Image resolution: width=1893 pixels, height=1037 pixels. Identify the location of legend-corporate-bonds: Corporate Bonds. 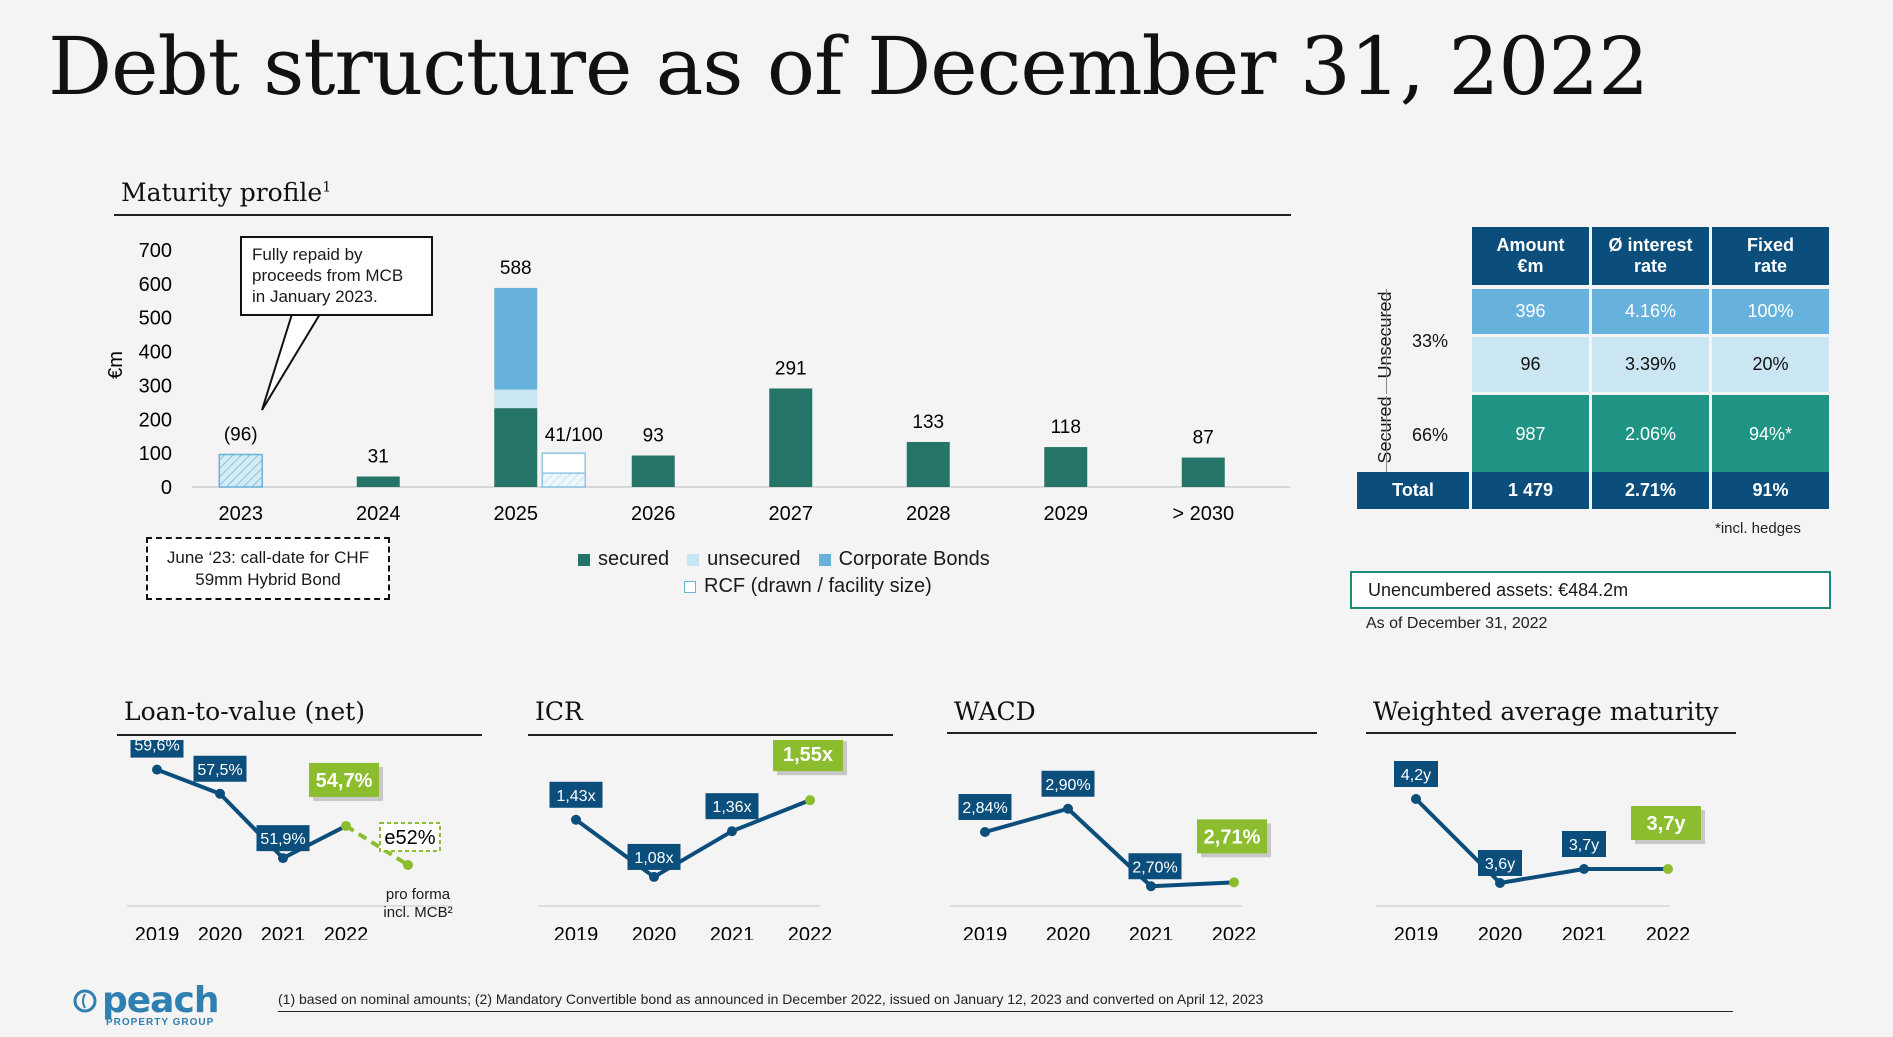
(904, 559).